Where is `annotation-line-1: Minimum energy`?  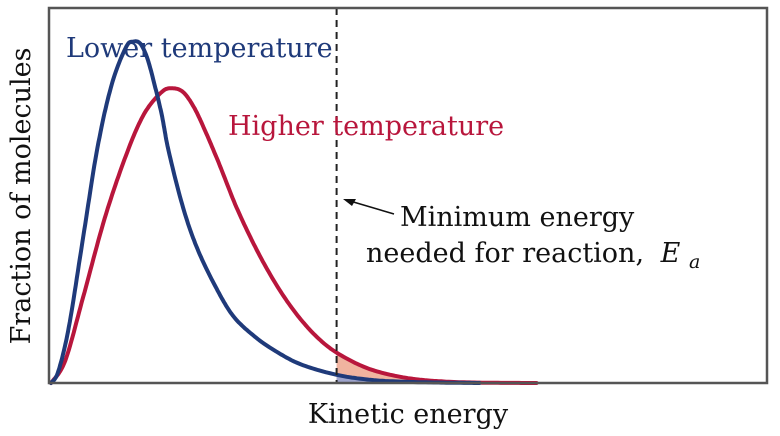 annotation-line-1: Minimum energy is located at coordinates (517, 217).